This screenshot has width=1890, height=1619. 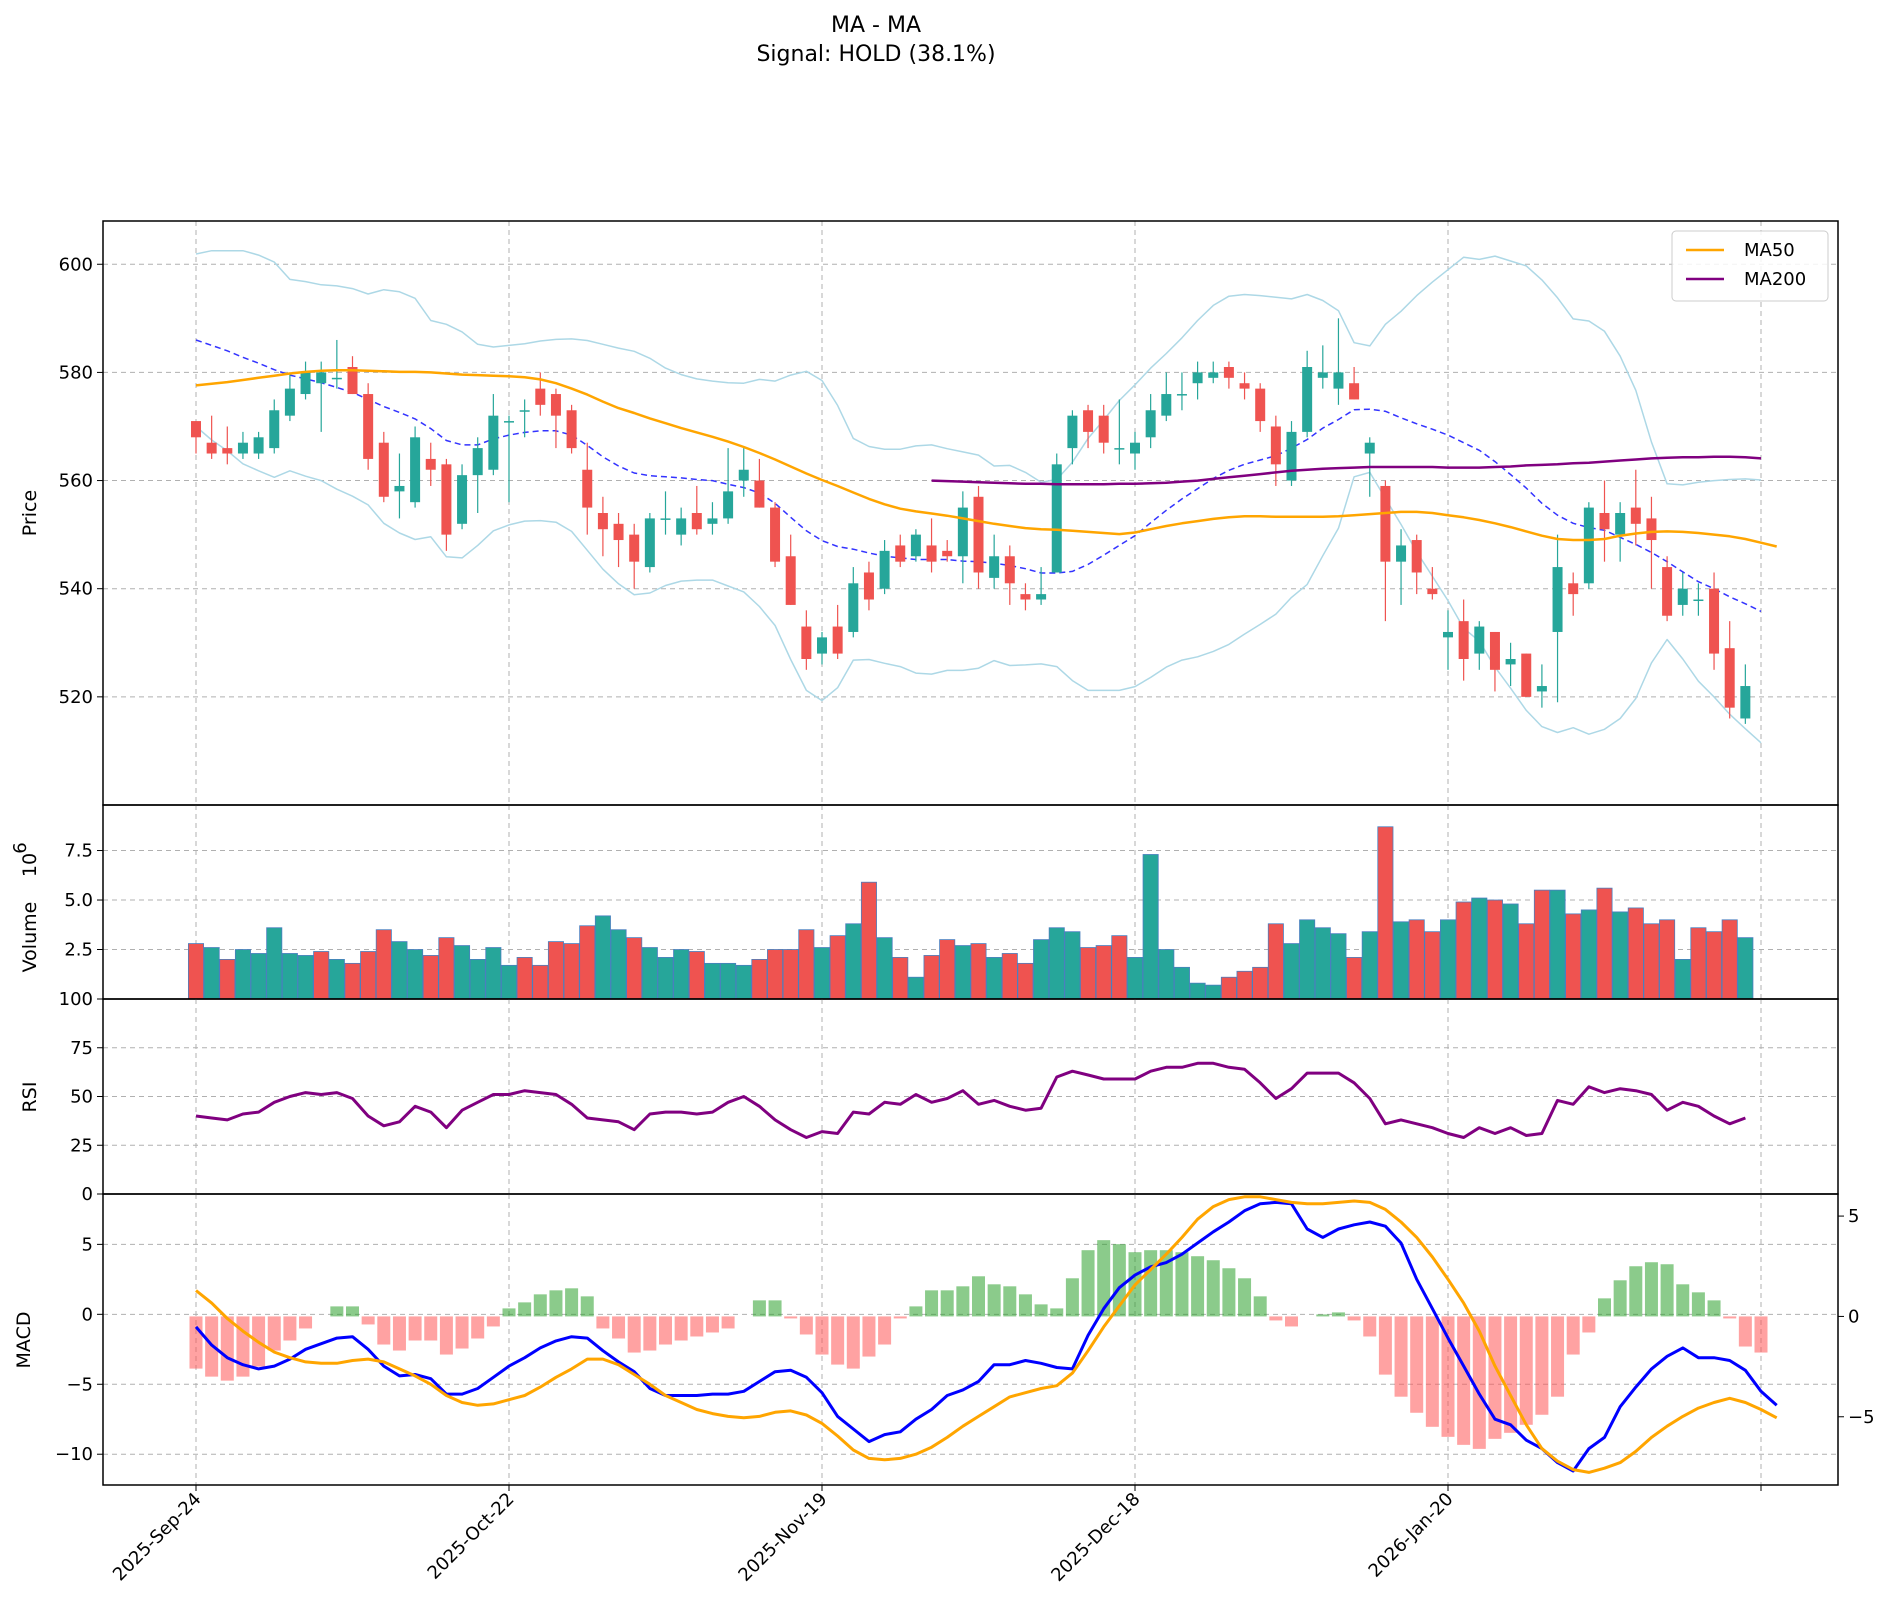 What do you see at coordinates (1853, 1216) in the screenshot?
I see `macd-secondary-ytick-label: 5` at bounding box center [1853, 1216].